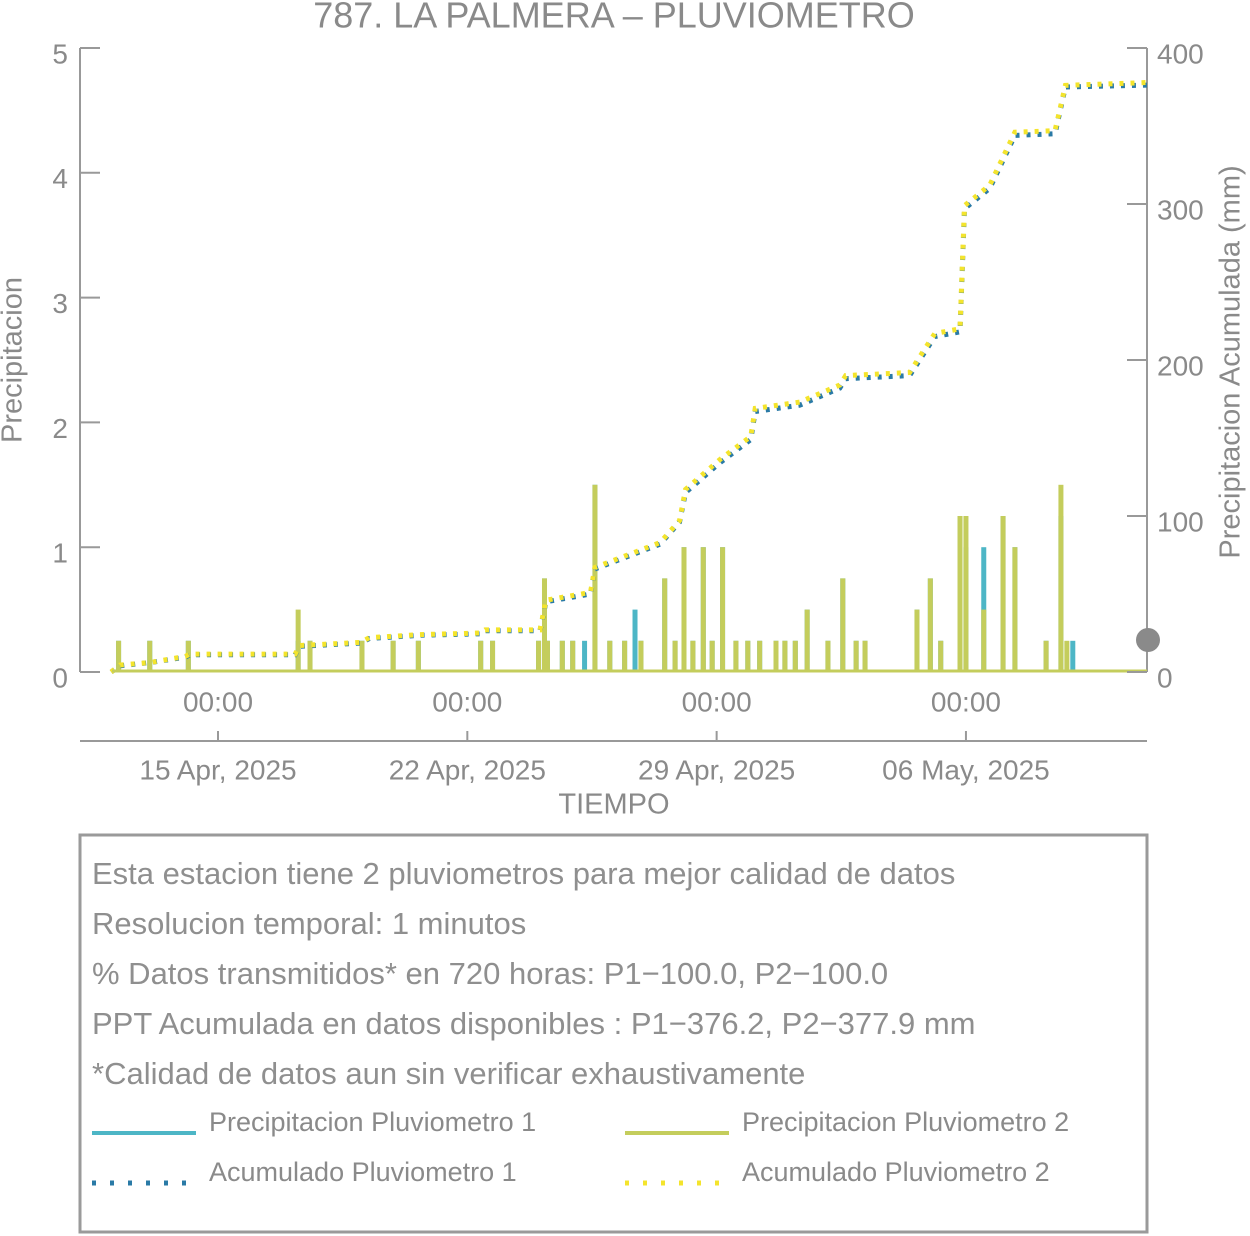 The height and width of the screenshot is (1236, 1250). What do you see at coordinates (1180, 53) in the screenshot?
I see `y2-tick-label: 400` at bounding box center [1180, 53].